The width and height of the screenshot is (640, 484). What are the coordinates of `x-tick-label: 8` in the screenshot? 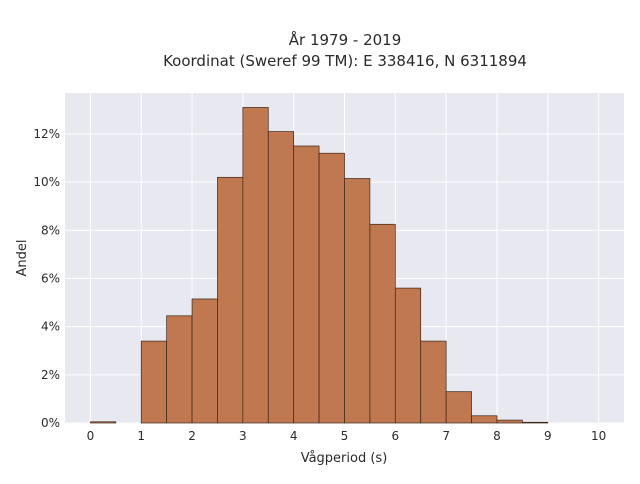 It's located at (497, 436).